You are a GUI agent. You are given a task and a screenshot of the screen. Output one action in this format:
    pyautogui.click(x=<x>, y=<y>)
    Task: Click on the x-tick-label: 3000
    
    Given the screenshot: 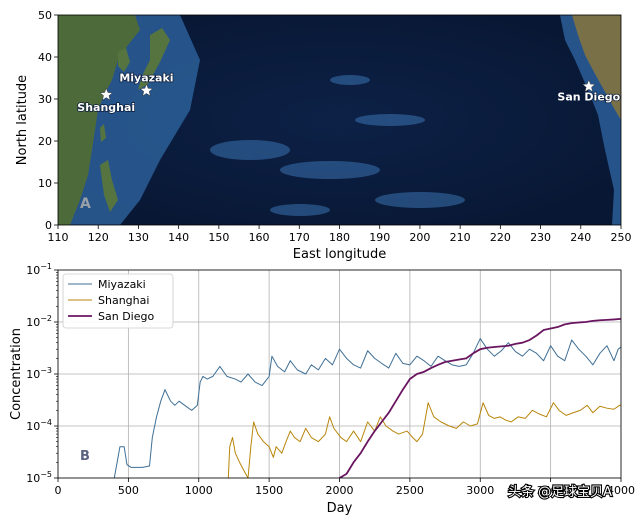 What is the action you would take?
    pyautogui.click(x=480, y=490)
    